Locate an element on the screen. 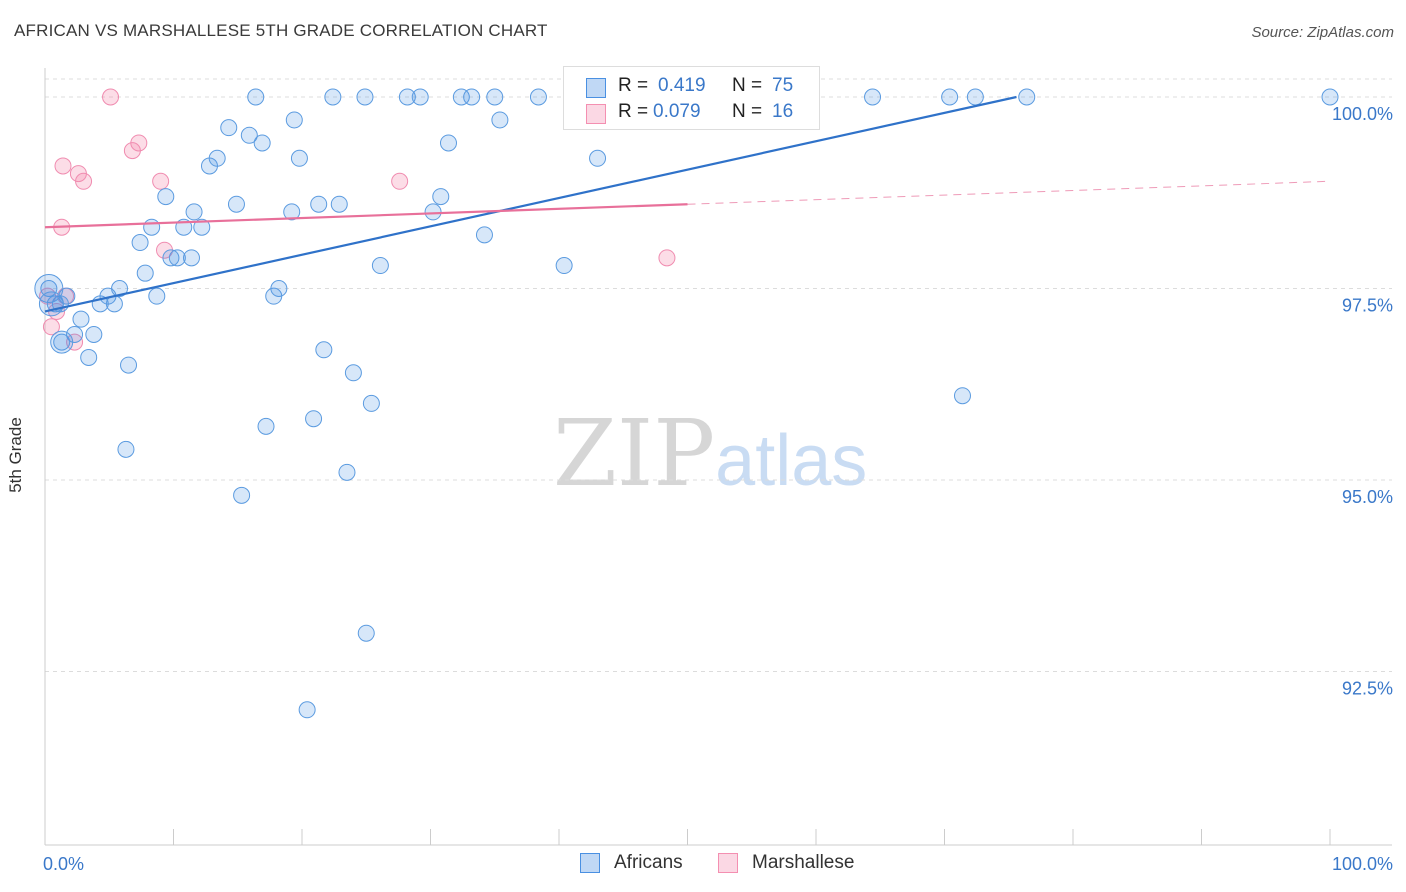 This screenshot has height=892, width=1406. n-value: 16 is located at coordinates (783, 111).